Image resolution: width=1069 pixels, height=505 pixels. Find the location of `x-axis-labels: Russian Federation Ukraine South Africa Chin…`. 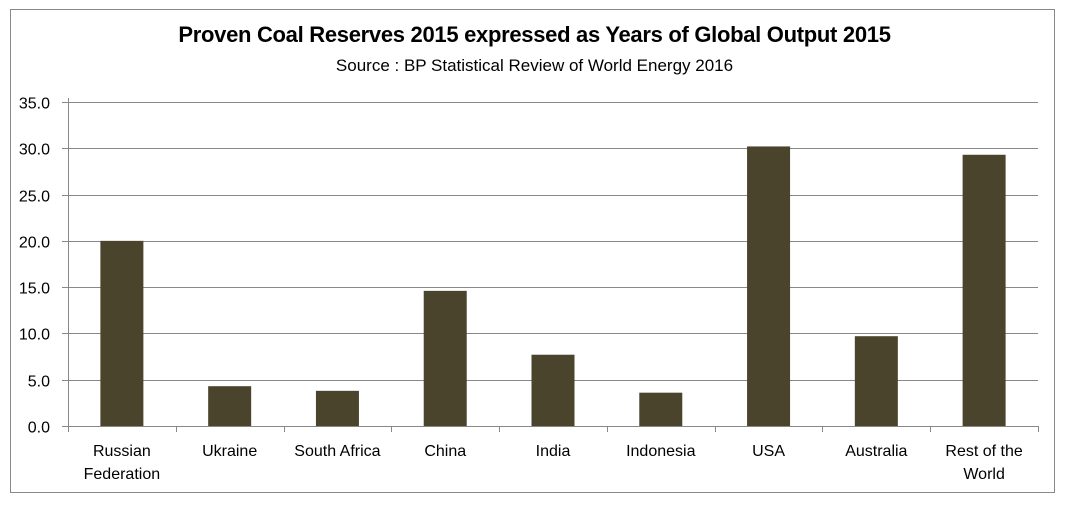

x-axis-labels: Russian Federation Ukraine South Africa Chin… is located at coordinates (553, 463).